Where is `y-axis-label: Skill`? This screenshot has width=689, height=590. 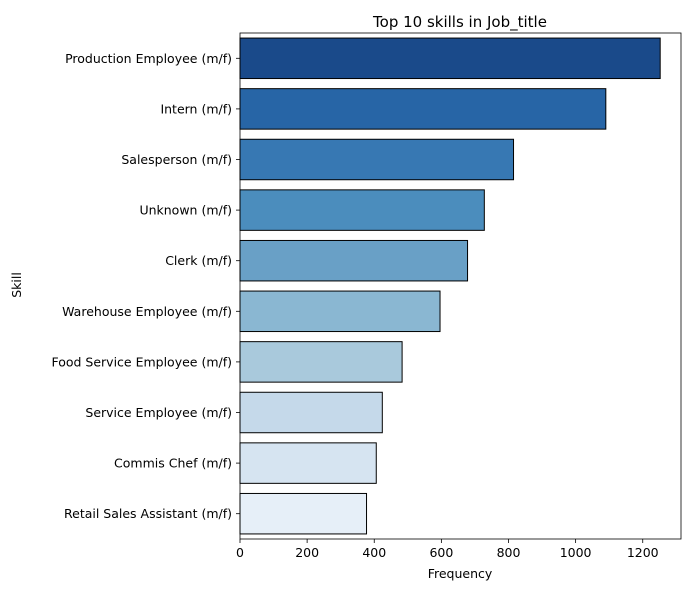 y-axis-label: Skill is located at coordinates (16, 285).